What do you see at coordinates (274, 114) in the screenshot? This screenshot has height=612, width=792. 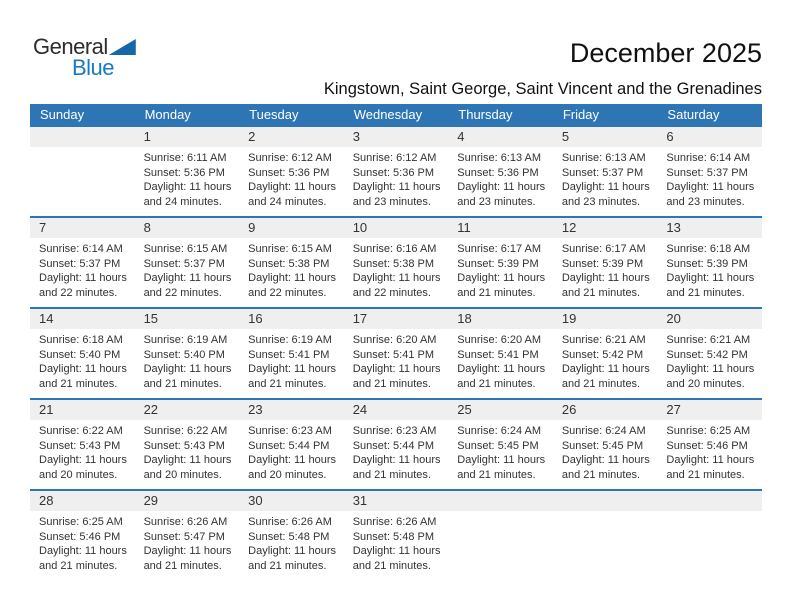 I see `weekday-tuesday: Tuesday` at bounding box center [274, 114].